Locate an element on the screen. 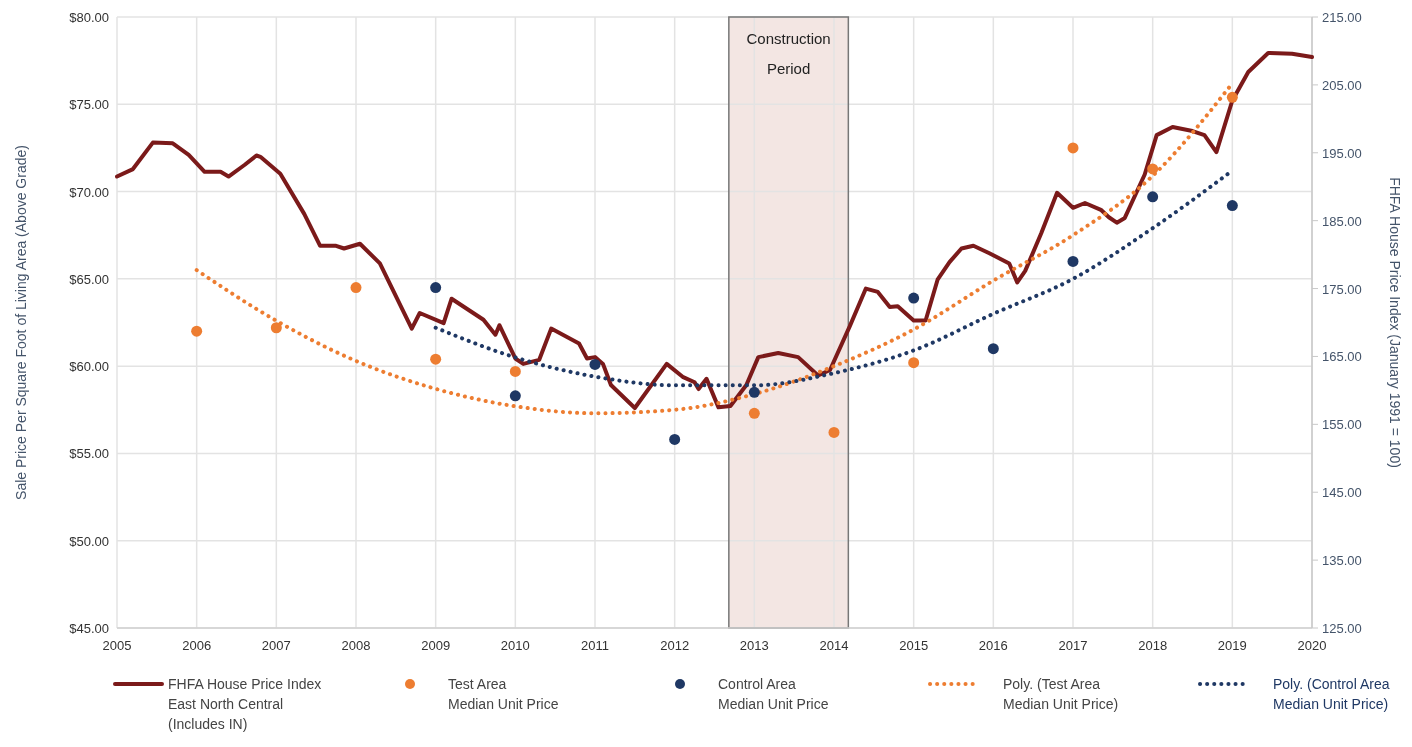 This screenshot has width=1412, height=747. legend-label: Test Area Median Unit Price is located at coordinates (503, 694).